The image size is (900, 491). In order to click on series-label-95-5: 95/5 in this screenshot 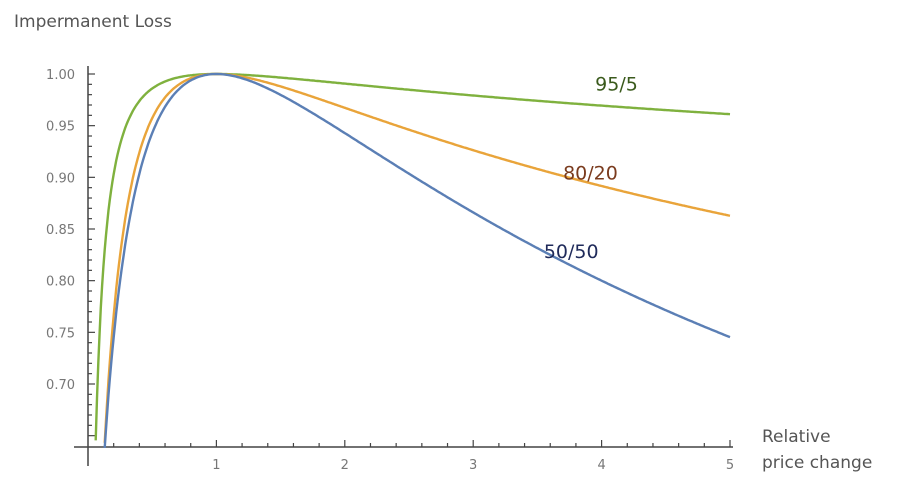, I will do `click(616, 85)`.